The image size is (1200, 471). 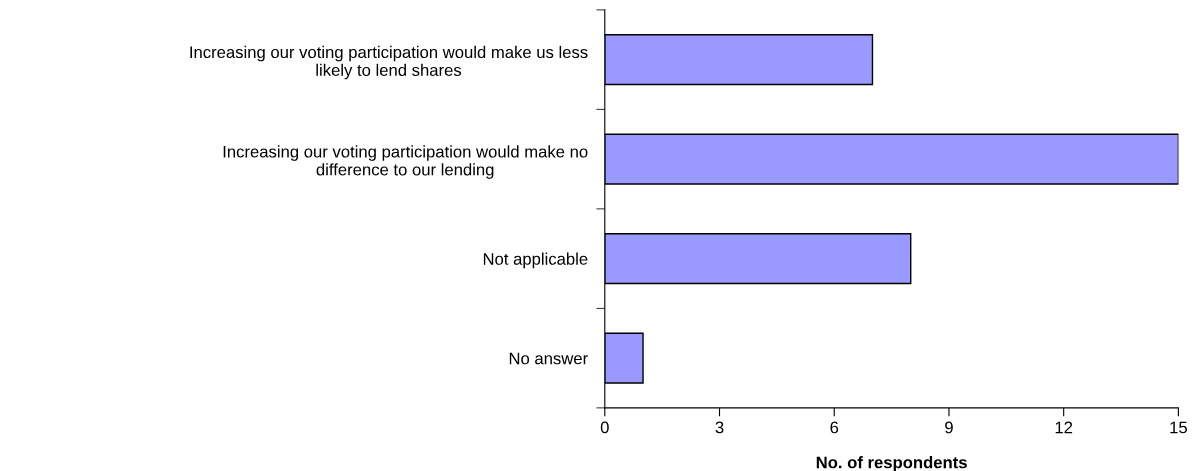 What do you see at coordinates (1064, 427) in the screenshot?
I see `x-tick-label: 12` at bounding box center [1064, 427].